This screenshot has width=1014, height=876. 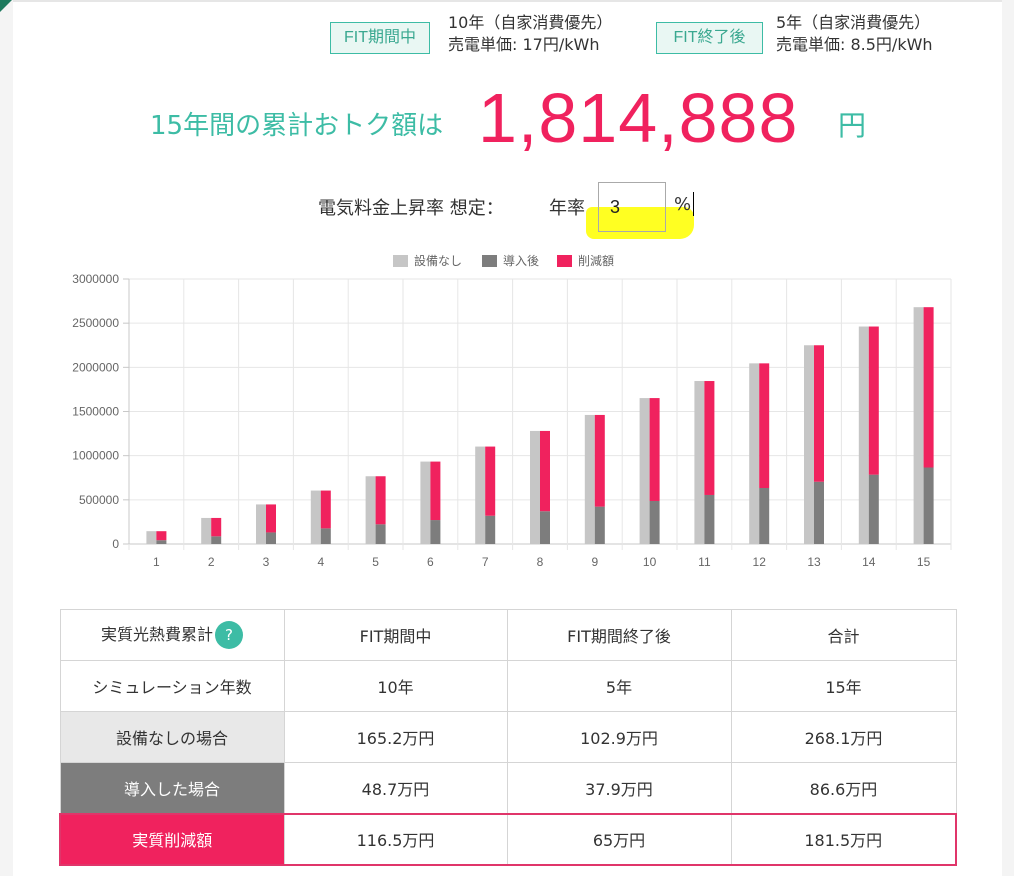 I want to click on x-tick-label: 7, so click(x=485, y=562).